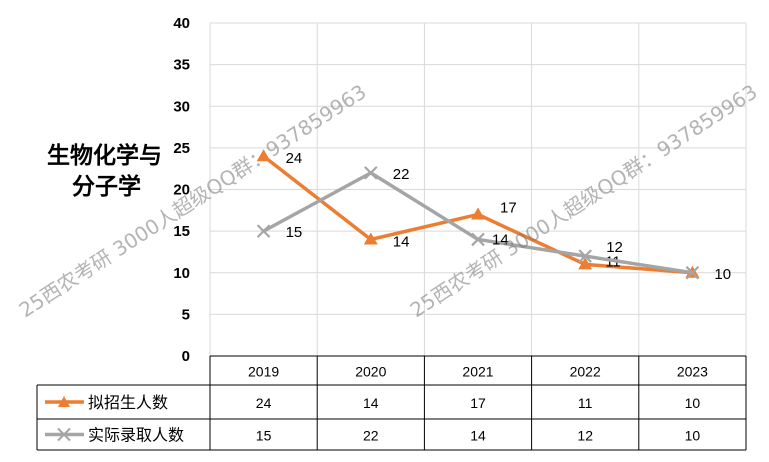 This screenshot has width=769, height=462. I want to click on data-label: 12, so click(614, 247).